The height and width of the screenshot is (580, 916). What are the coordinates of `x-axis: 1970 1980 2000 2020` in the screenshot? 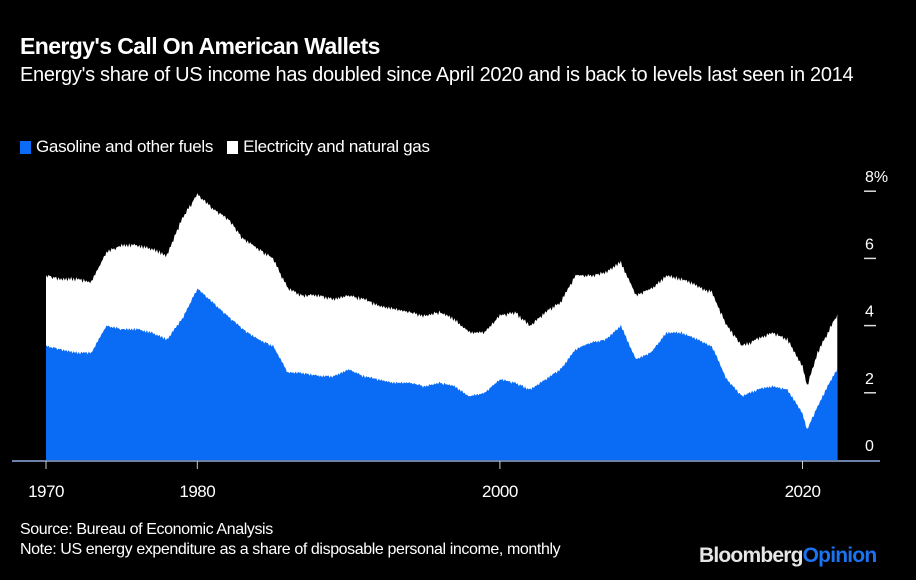 It's located at (446, 480).